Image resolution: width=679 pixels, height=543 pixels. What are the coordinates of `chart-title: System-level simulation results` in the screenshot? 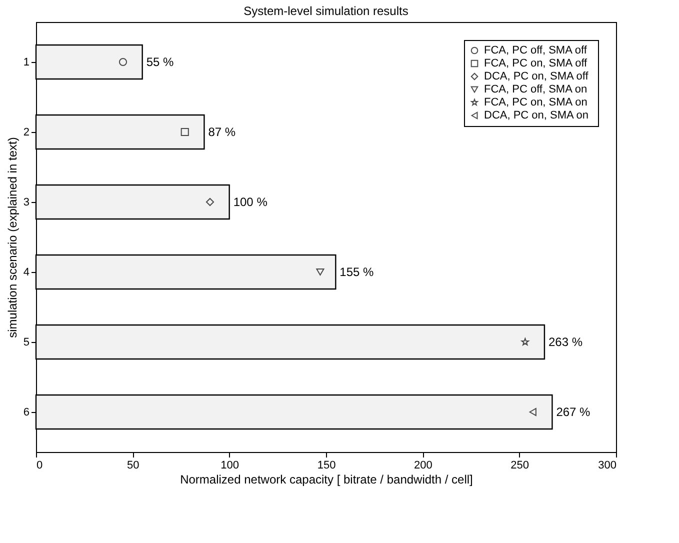 It's located at (326, 11).